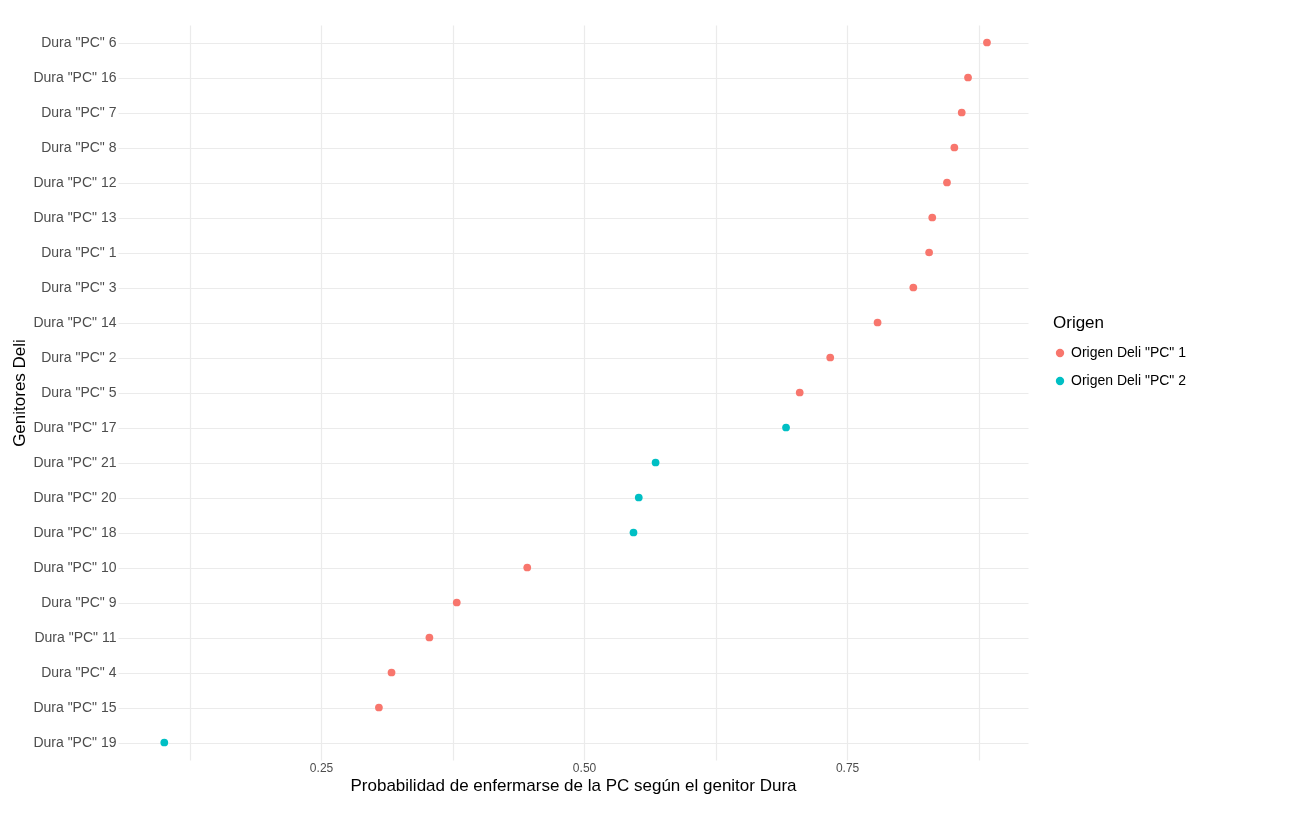 The height and width of the screenshot is (825, 1312). What do you see at coordinates (847, 767) in the screenshot?
I see `x-tick-label: 0.75` at bounding box center [847, 767].